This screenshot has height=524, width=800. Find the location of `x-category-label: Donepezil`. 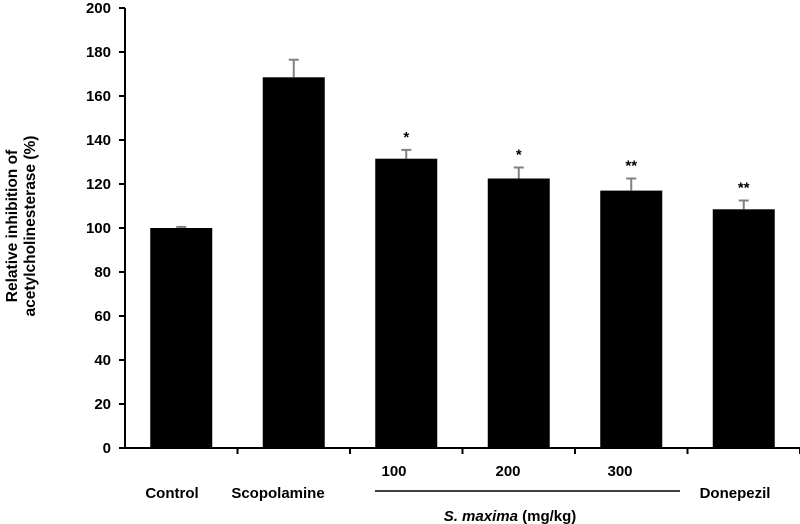

x-category-label: Donepezil is located at coordinates (735, 493).